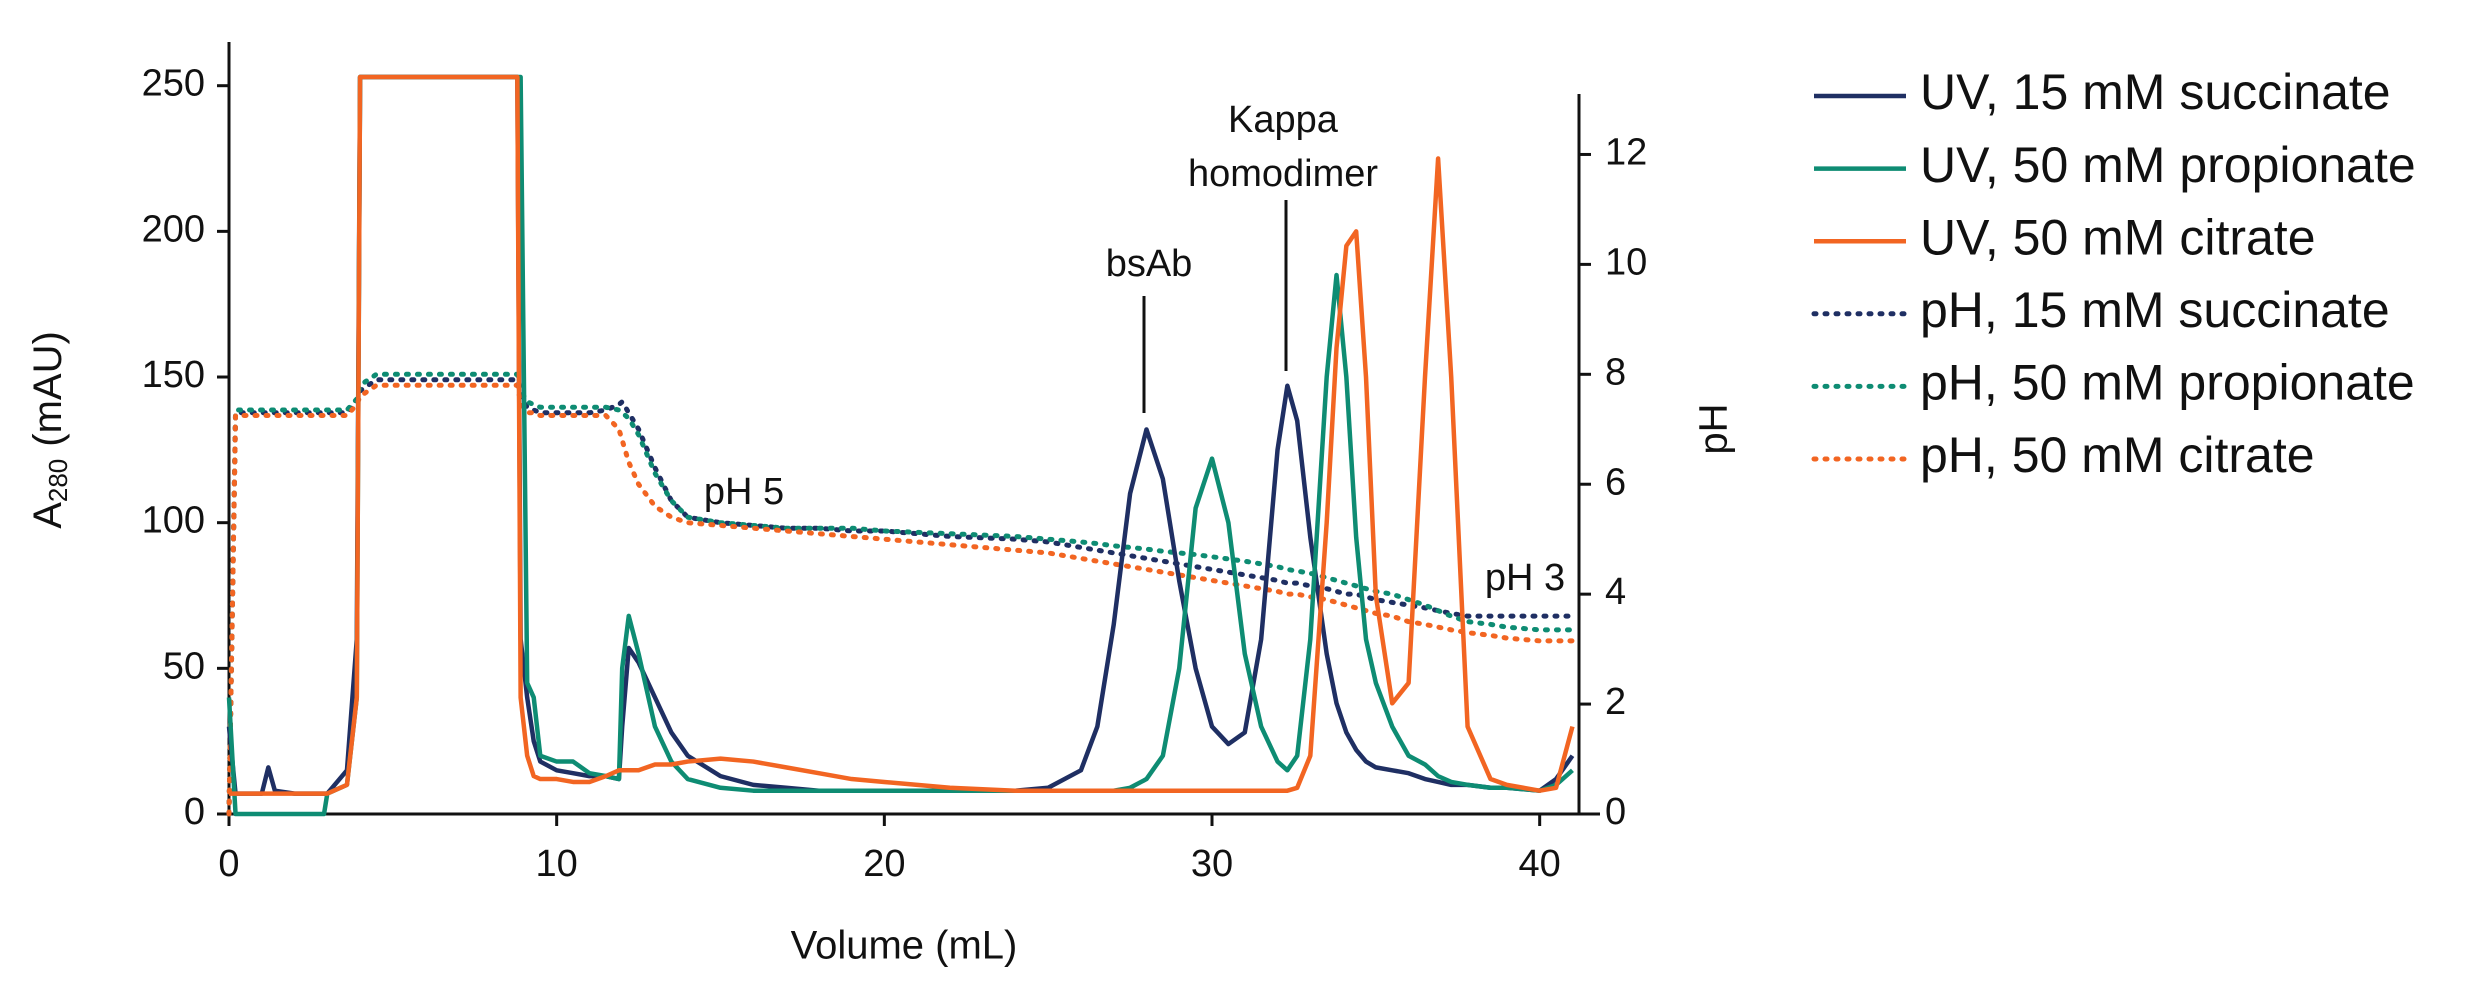 The width and height of the screenshot is (2490, 992). Describe the element at coordinates (1283, 174) in the screenshot. I see `annotation: homodimer` at that location.